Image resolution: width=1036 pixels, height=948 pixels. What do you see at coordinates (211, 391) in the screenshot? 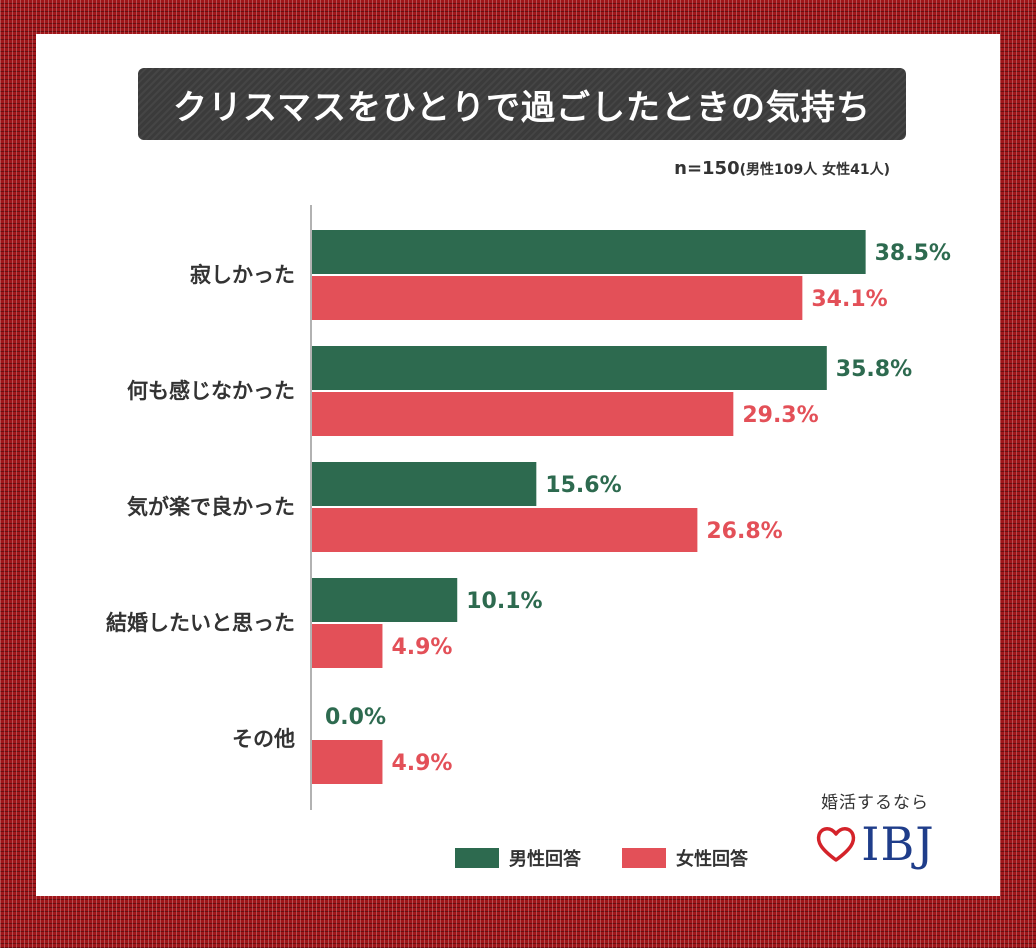
I see `category-label: 何も感じなかった` at bounding box center [211, 391].